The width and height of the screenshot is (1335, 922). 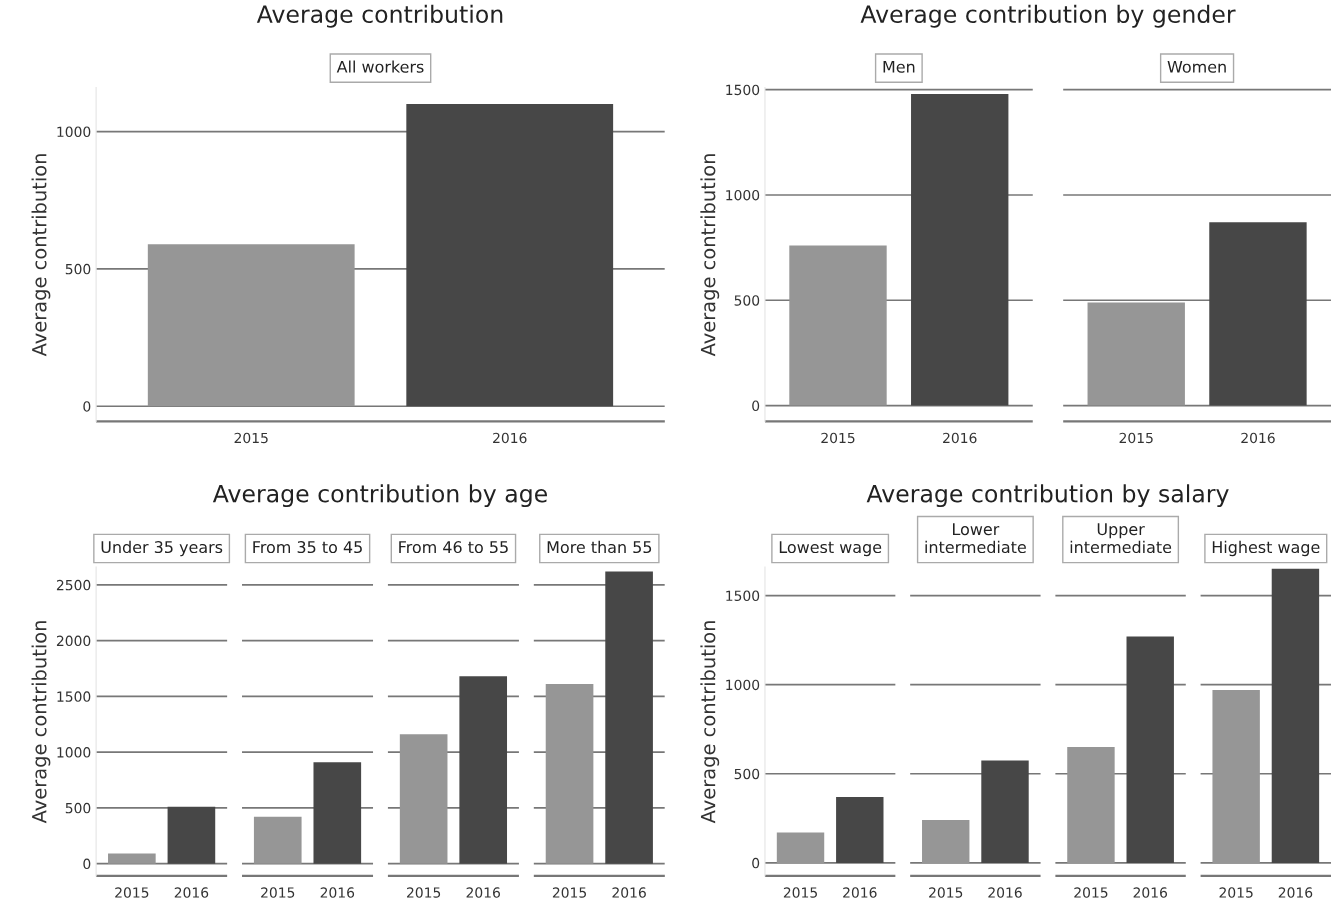 What do you see at coordinates (162, 548) in the screenshot?
I see `text: Under 35 years` at bounding box center [162, 548].